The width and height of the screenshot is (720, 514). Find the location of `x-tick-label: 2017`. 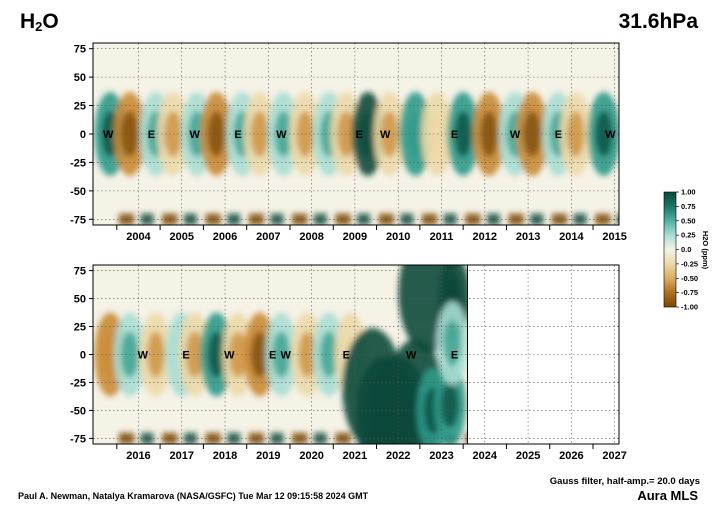

x-tick-label: 2017 is located at coordinates (182, 456).